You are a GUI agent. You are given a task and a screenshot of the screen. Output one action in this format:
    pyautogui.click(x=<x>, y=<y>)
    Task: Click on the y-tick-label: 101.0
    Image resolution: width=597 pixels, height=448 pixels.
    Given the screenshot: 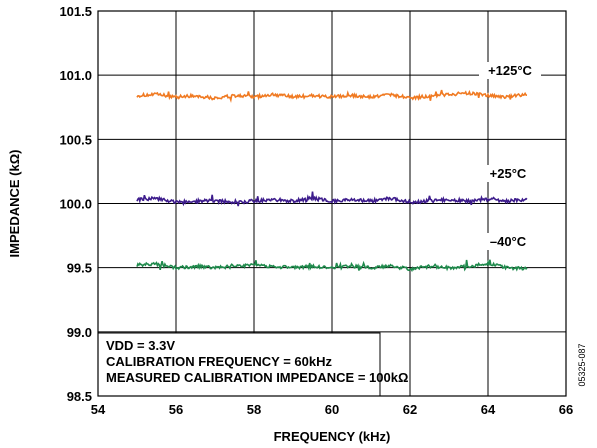 What is the action you would take?
    pyautogui.click(x=75, y=75)
    